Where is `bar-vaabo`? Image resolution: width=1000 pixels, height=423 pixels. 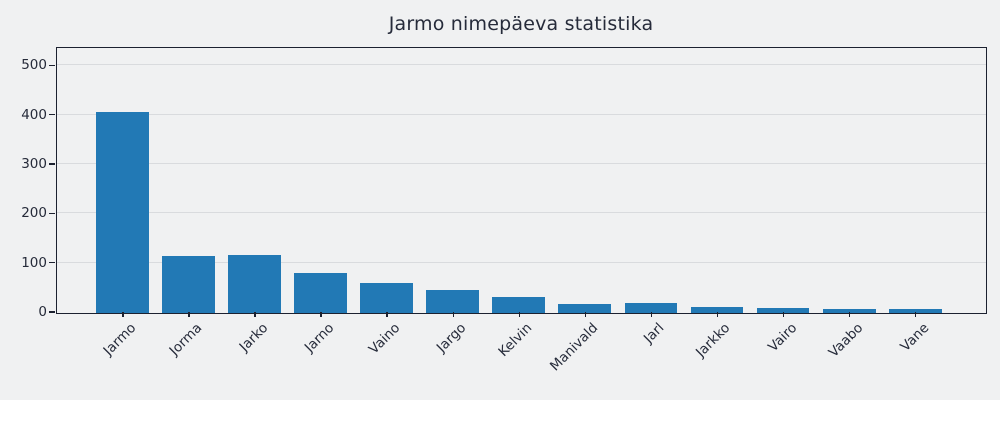 bar-vaabo is located at coordinates (849, 311).